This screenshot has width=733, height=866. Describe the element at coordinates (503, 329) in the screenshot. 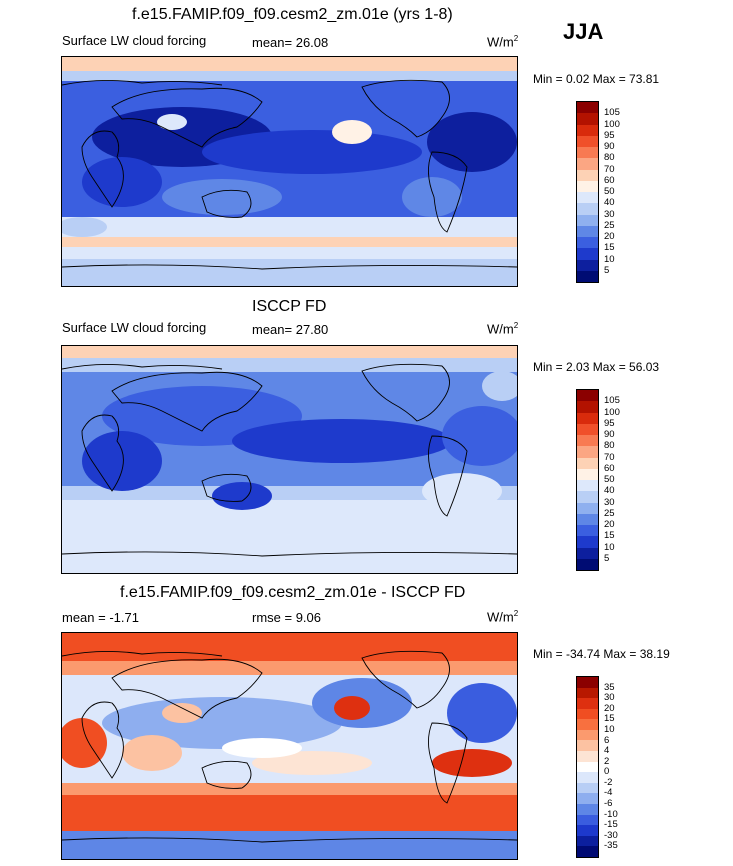

I see `panel-2-units: W/m2` at that location.